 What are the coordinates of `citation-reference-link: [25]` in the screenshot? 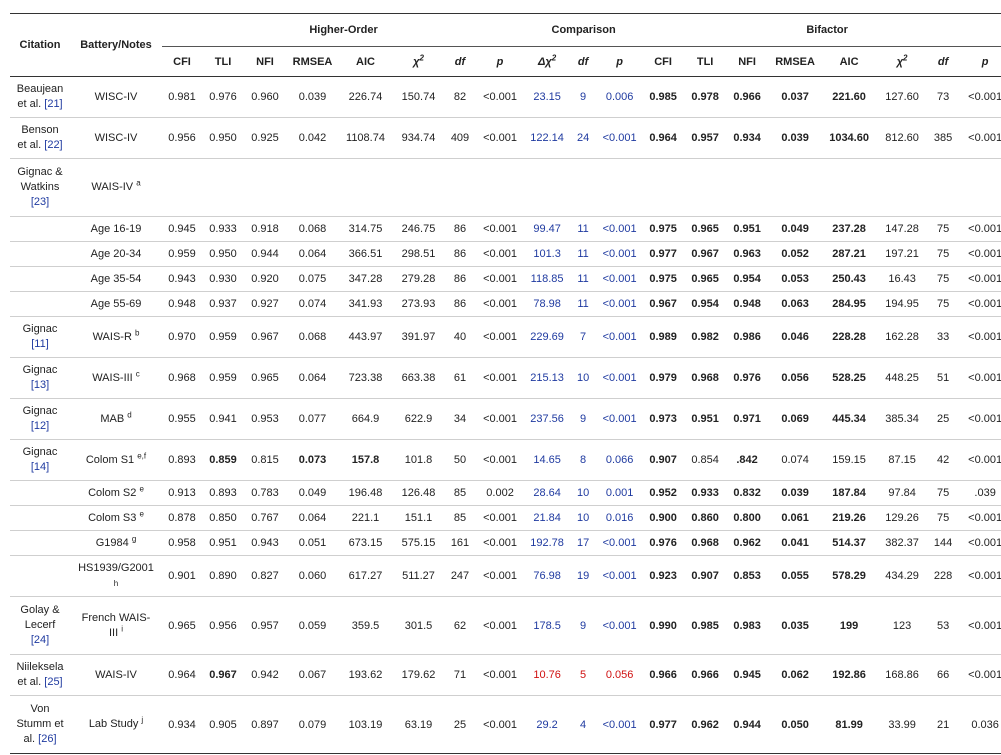 It's located at (53, 682).